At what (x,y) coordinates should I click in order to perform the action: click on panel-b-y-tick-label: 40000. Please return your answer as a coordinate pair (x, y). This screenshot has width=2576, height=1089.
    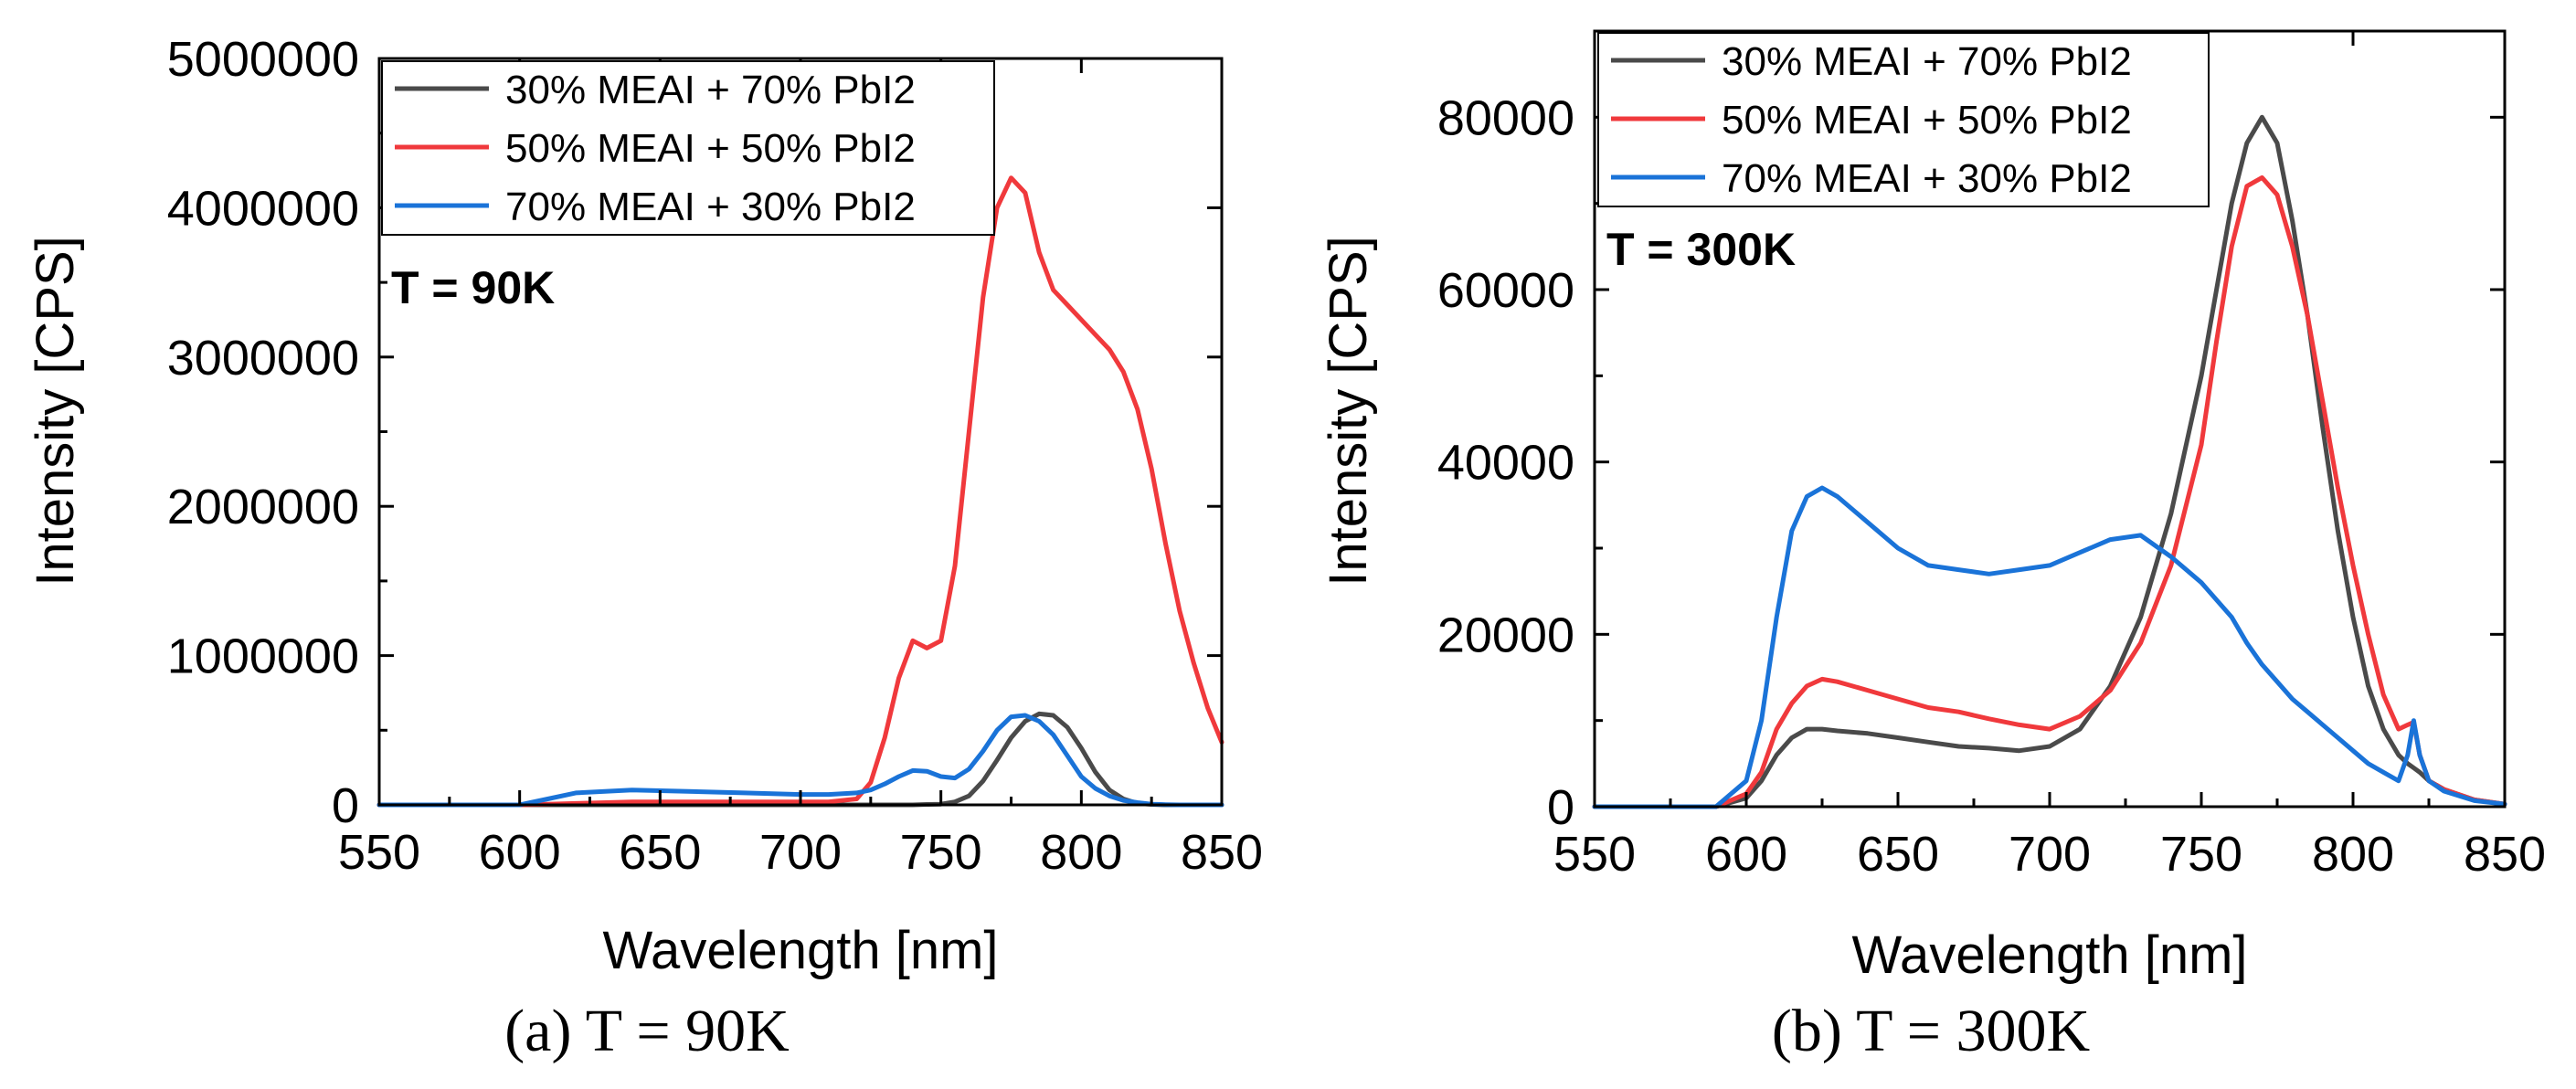
    Looking at the image, I should click on (1505, 464).